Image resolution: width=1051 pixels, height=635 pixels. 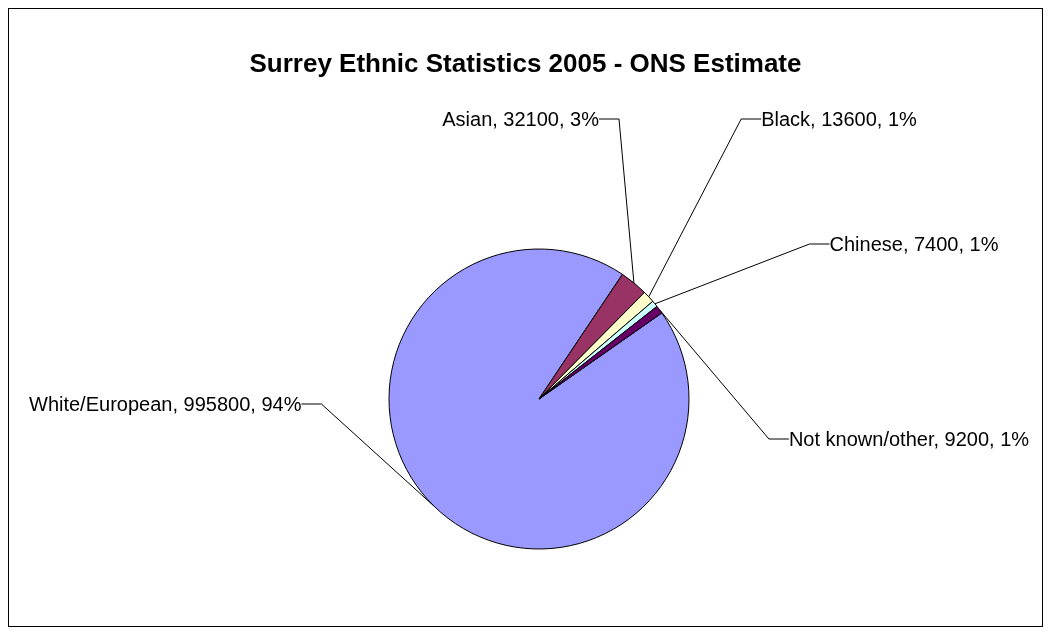 I want to click on slice-label: White/European, 995800, 94%, so click(x=165, y=404).